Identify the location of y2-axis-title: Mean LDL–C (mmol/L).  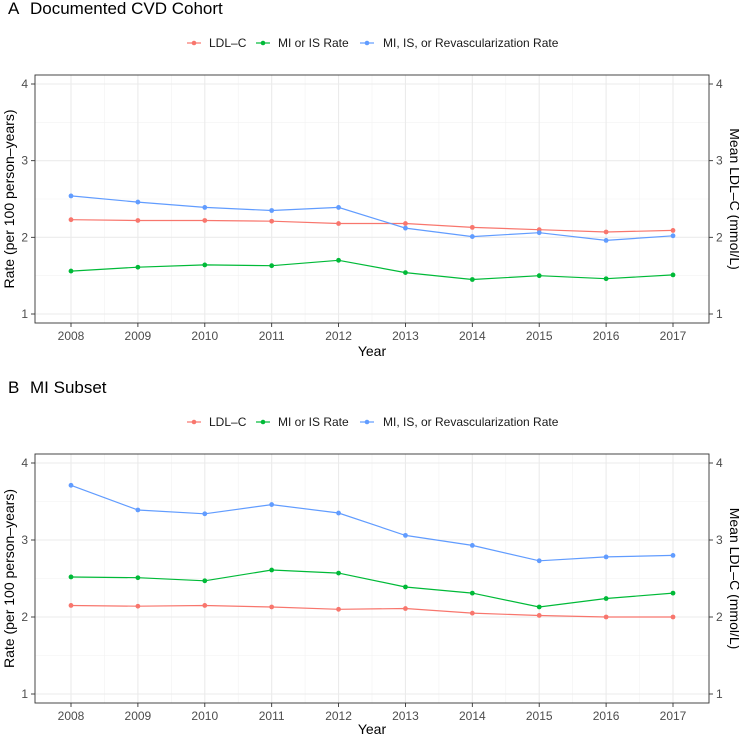
(733, 579).